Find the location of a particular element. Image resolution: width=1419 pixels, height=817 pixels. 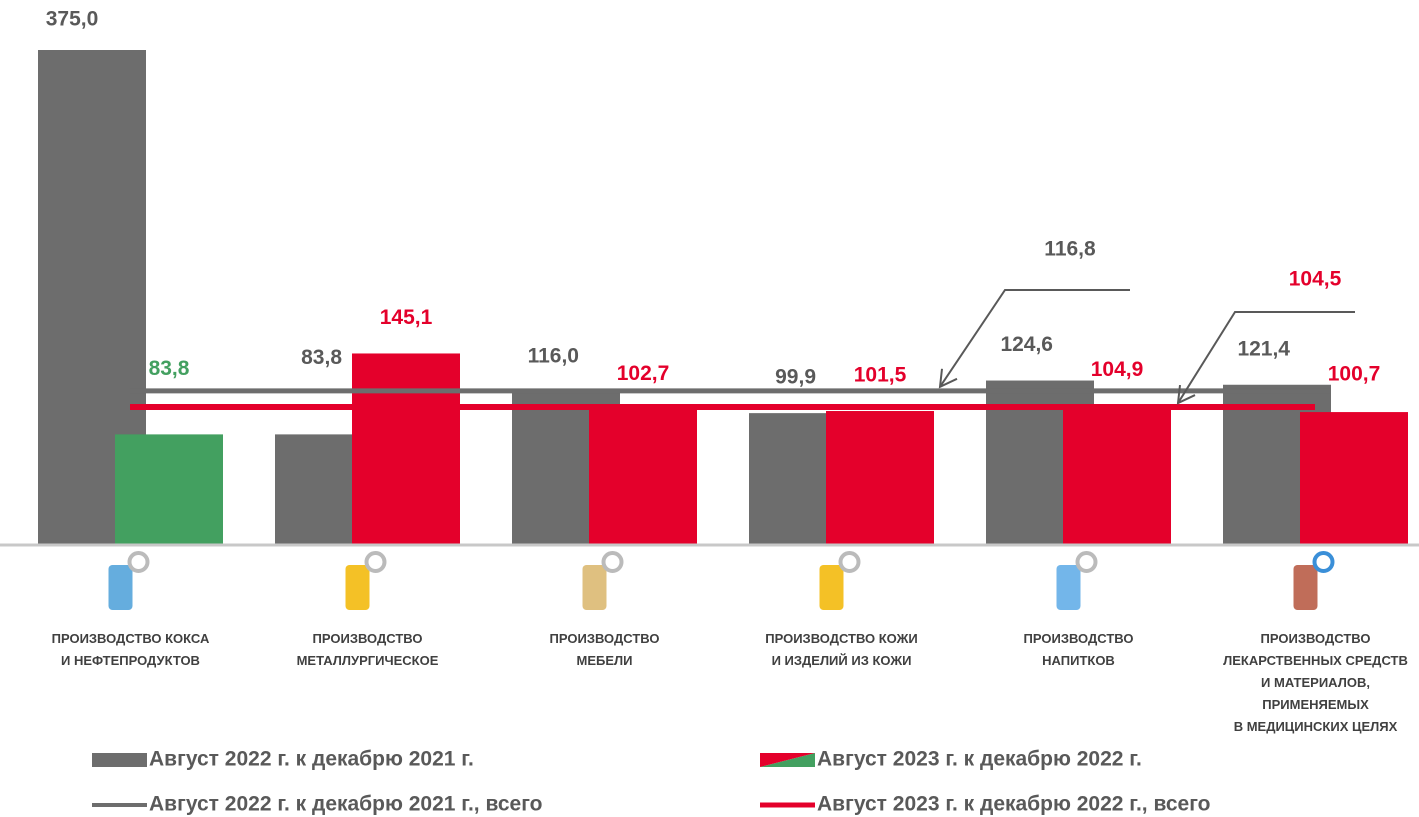

category-label: ПРОИЗВОДСТВО МЕБЕЛИ is located at coordinates (605, 649).